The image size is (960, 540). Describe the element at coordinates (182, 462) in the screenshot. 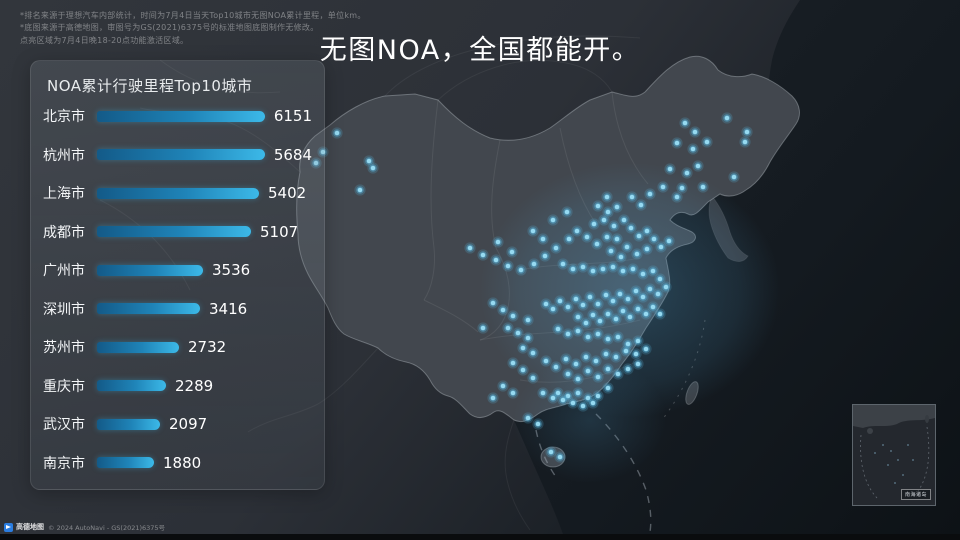

I see `mileage-value: 1880` at that location.